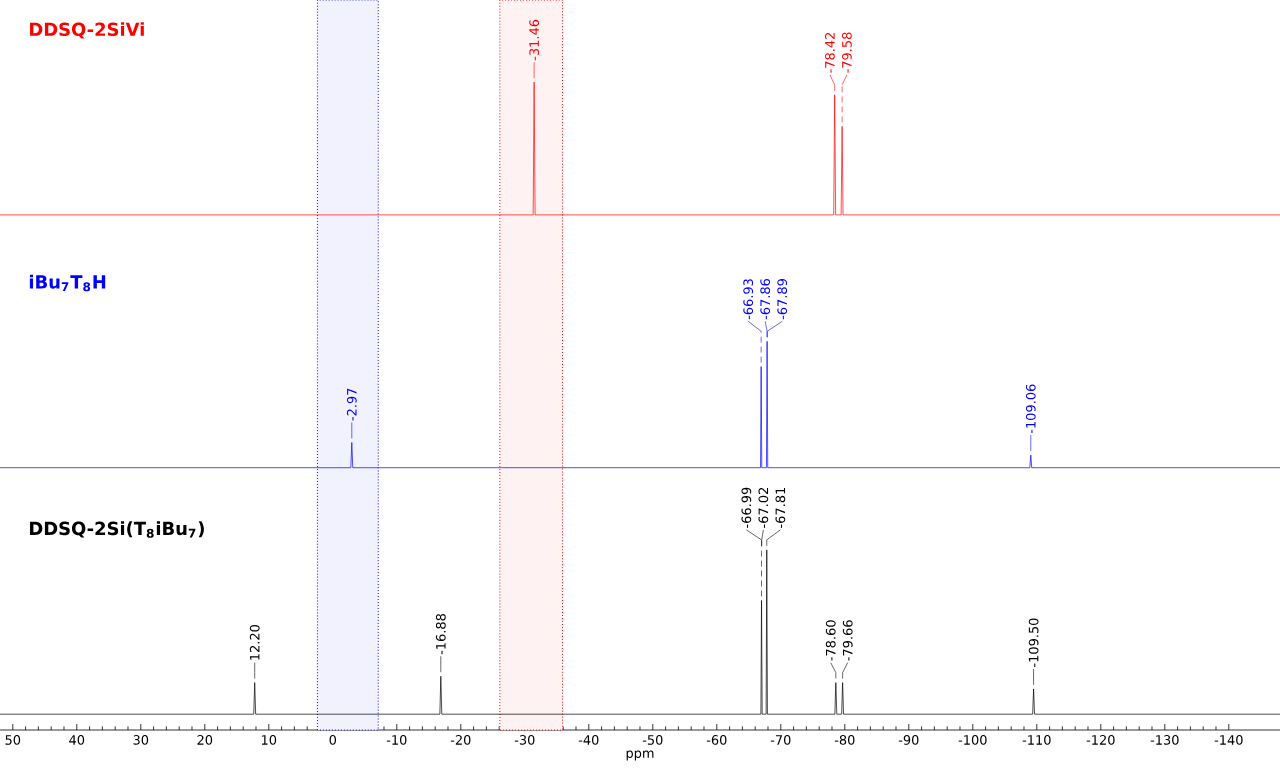  I want to click on text: DDSQ-2Si(T$_{8}$iBu$_{7}$), so click(117, 529).